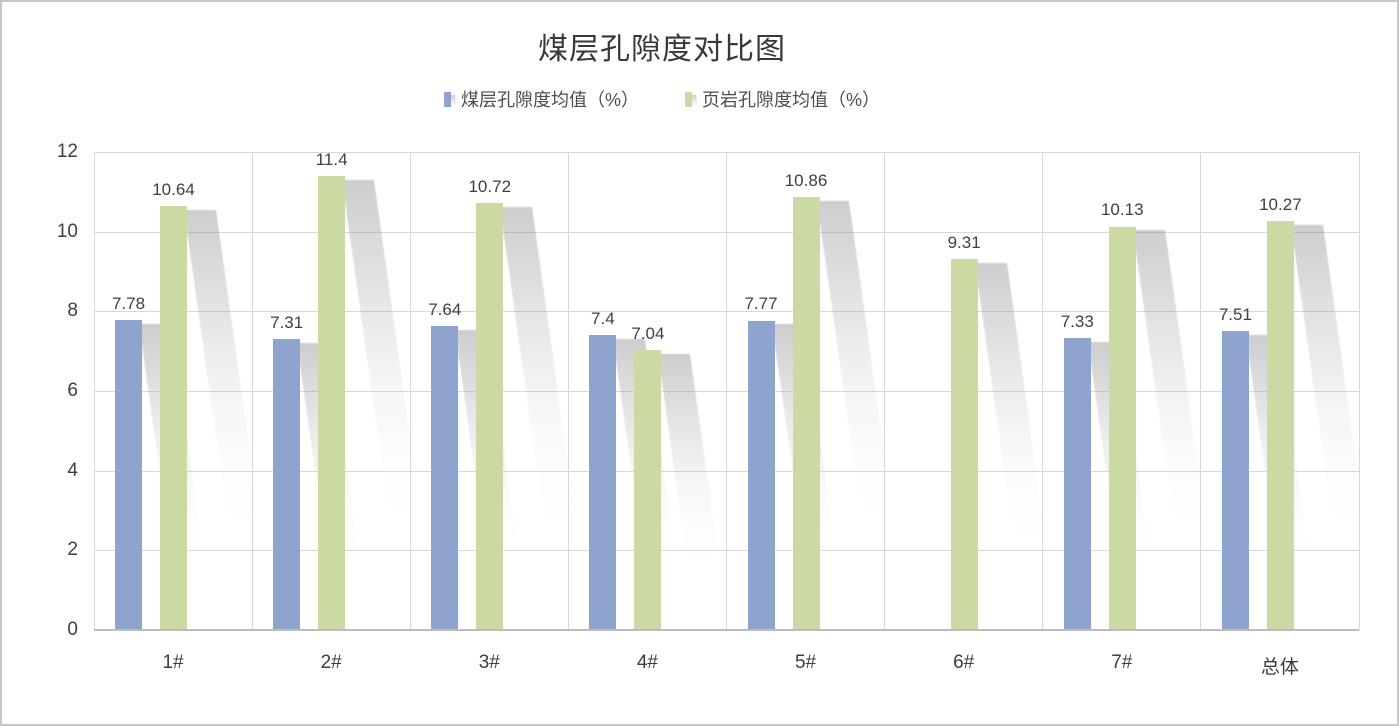 This screenshot has height=726, width=1399. I want to click on bar-coal-5#, so click(761, 475).